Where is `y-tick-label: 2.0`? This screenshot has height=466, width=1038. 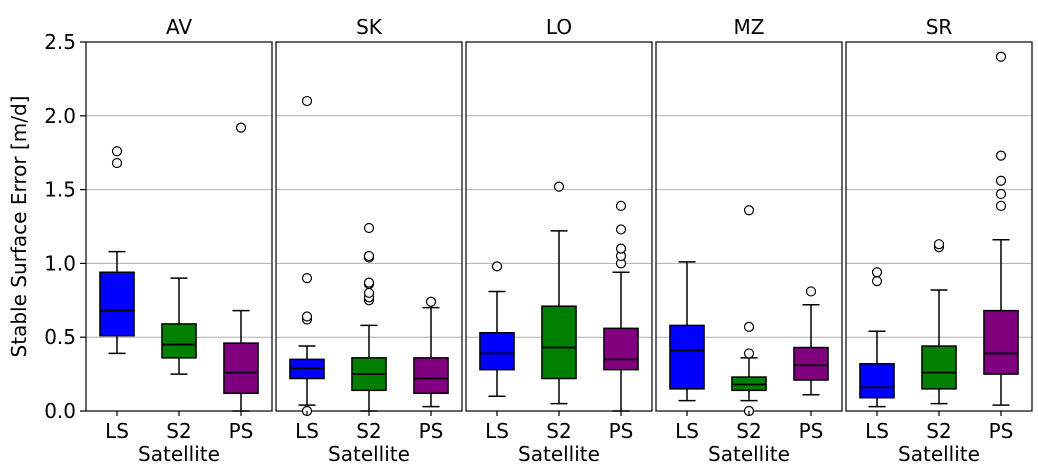
y-tick-label: 2.0 is located at coordinates (60, 116).